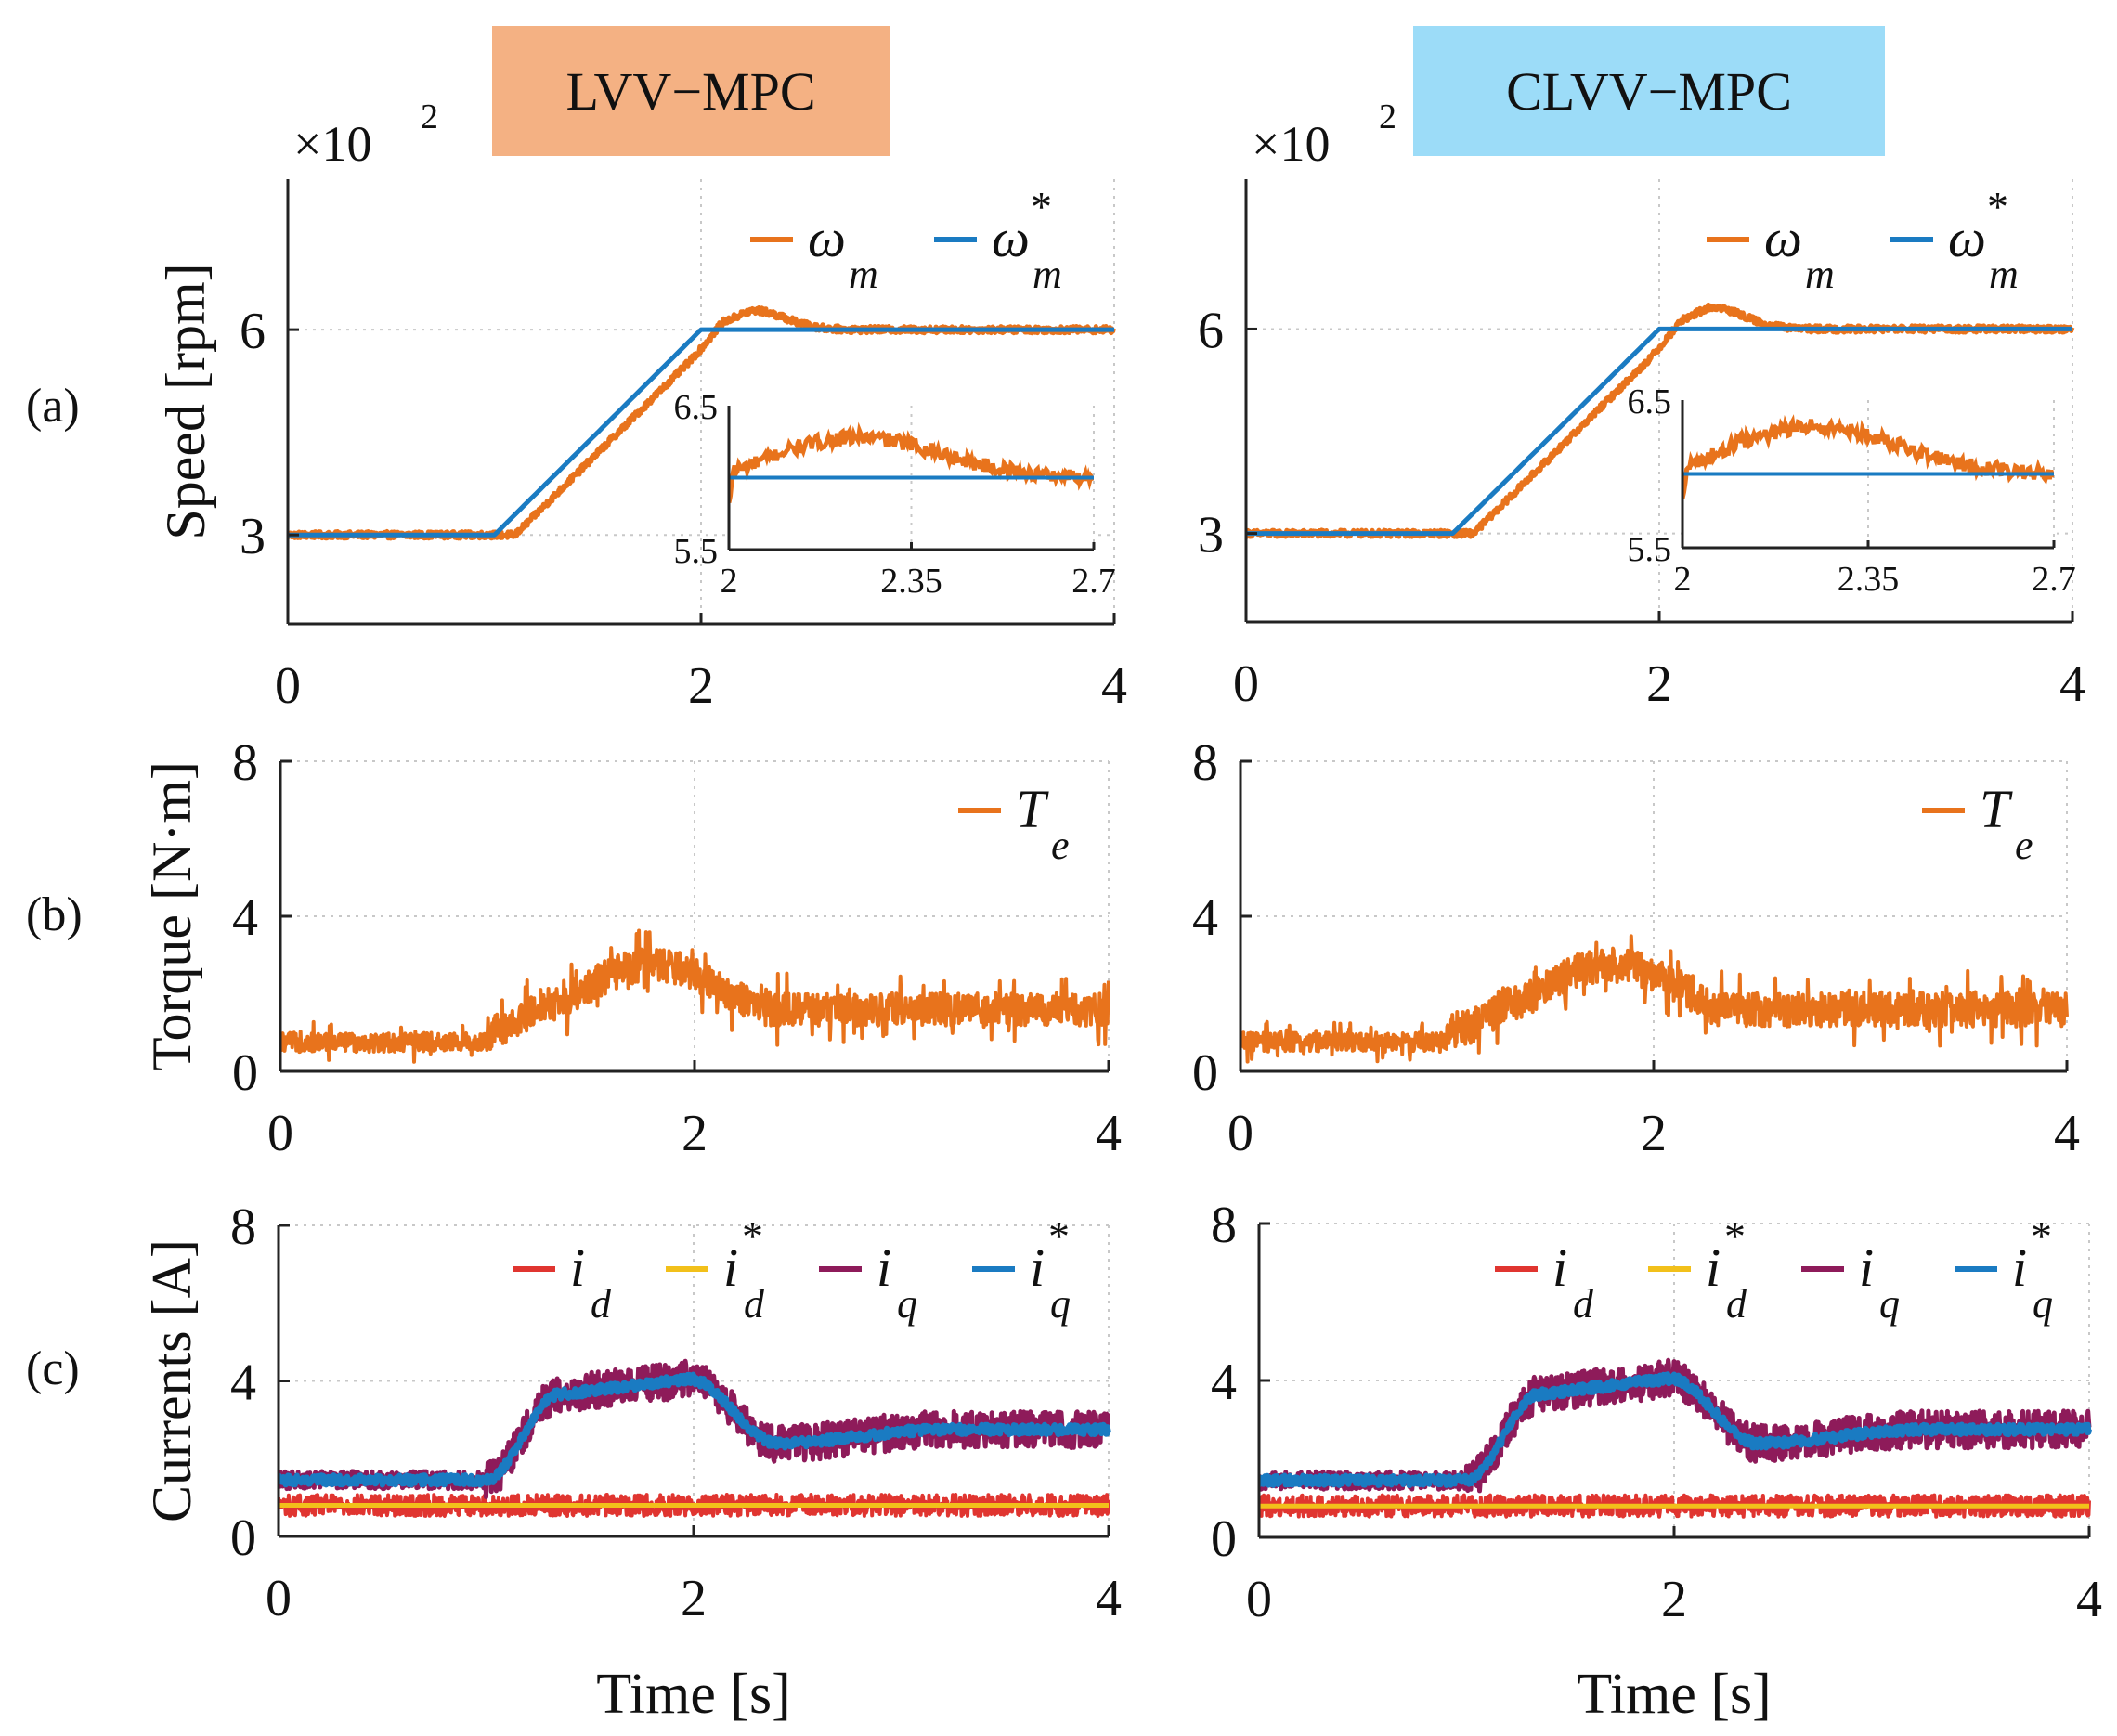 The height and width of the screenshot is (1736, 2117). I want to click on y-tick-label: 3, so click(1211, 535).